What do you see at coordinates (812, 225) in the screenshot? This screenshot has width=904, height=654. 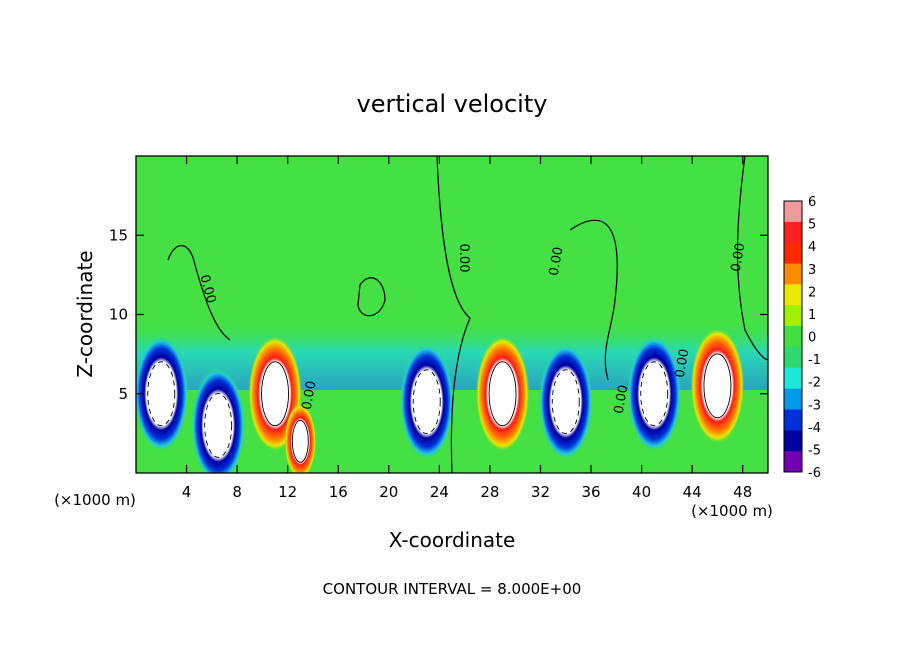 I see `colorbar-tick-label: 5` at bounding box center [812, 225].